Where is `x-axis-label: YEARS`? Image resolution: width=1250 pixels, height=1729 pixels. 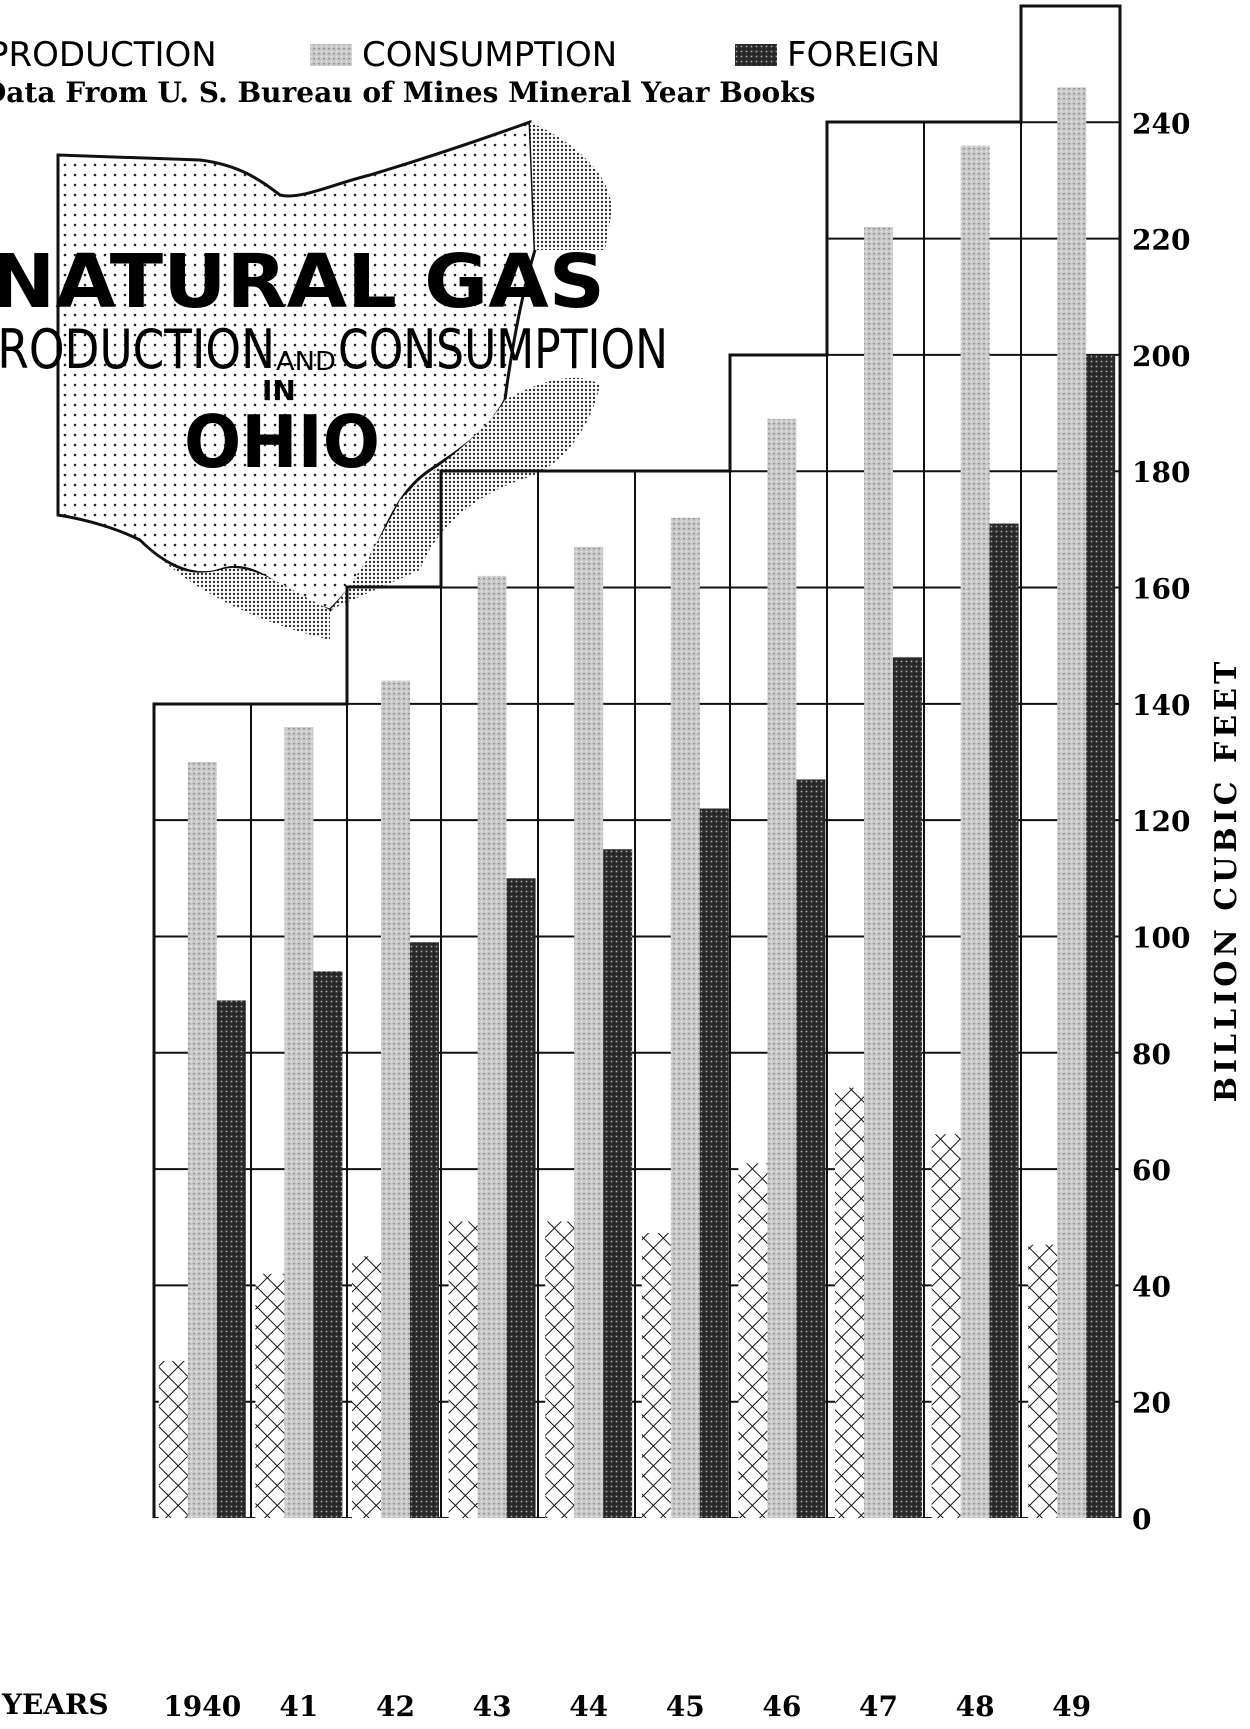
x-axis-label: YEARS is located at coordinates (55, 1704).